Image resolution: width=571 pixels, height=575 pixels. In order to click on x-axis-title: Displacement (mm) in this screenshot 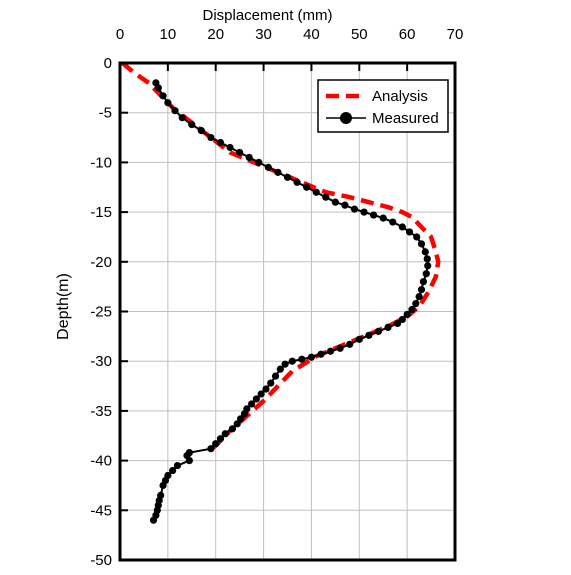, I will do `click(267, 15)`.